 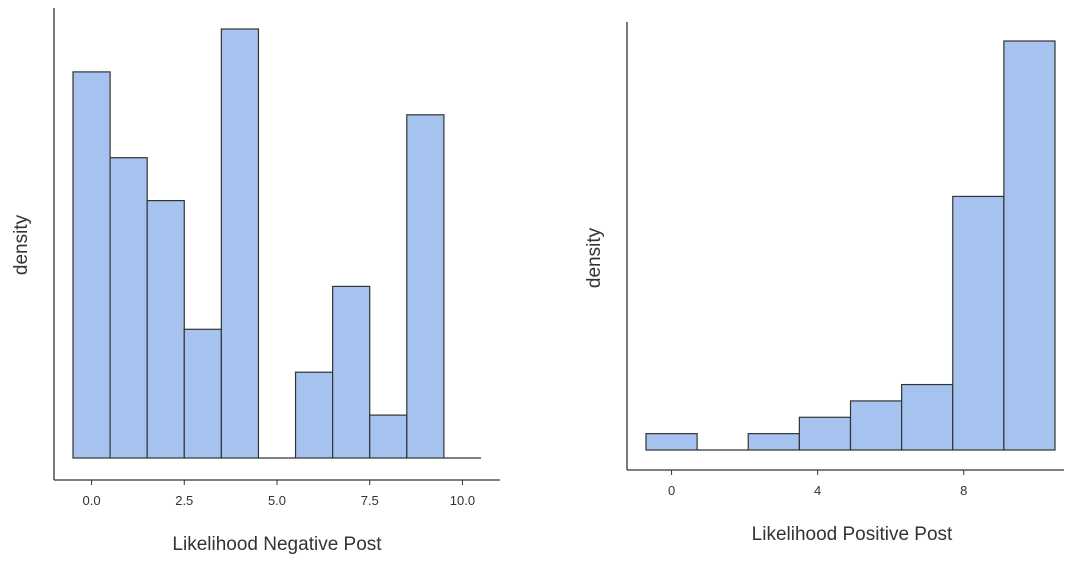 What do you see at coordinates (21, 244) in the screenshot?
I see `y-axis-title-negative: density` at bounding box center [21, 244].